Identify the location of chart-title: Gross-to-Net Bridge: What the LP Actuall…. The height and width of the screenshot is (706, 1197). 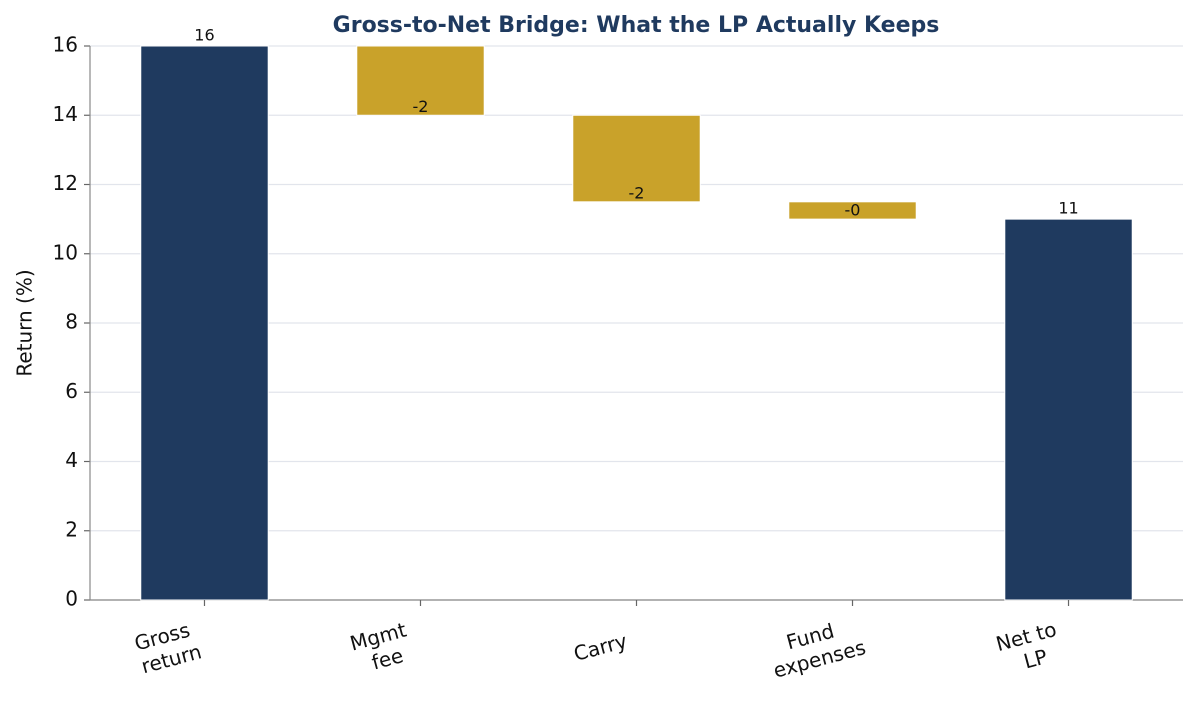
(636, 25).